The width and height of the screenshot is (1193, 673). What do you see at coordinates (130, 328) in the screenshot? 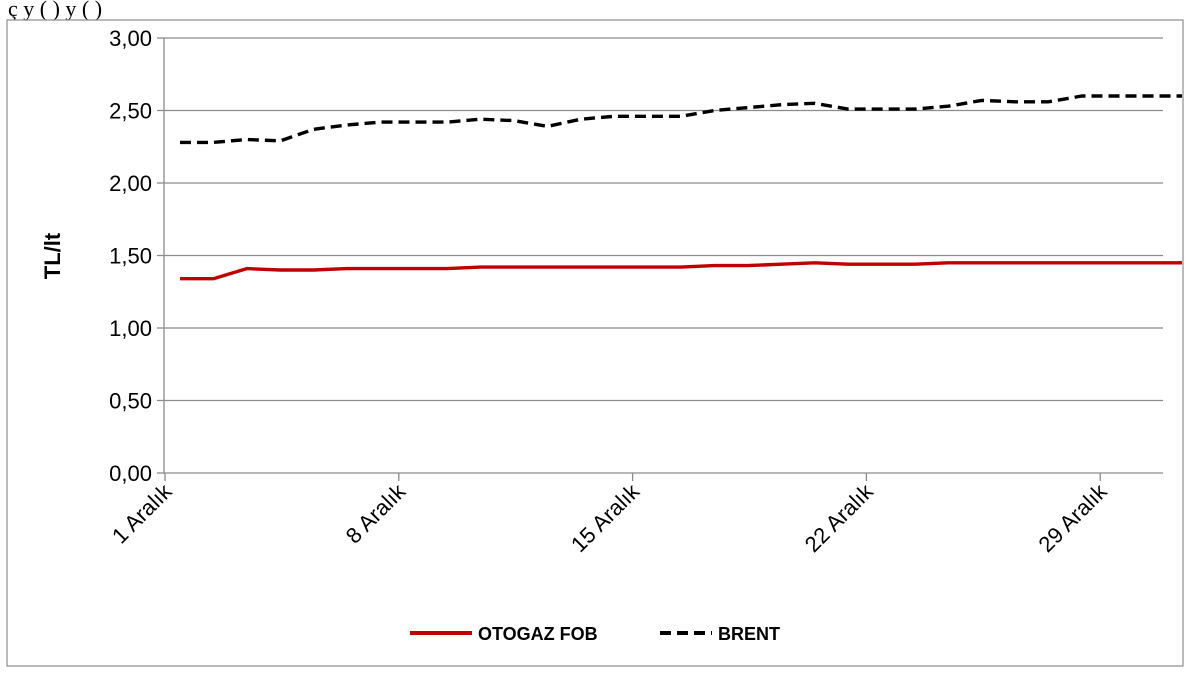
I see `y-tick-label: 1,00` at bounding box center [130, 328].